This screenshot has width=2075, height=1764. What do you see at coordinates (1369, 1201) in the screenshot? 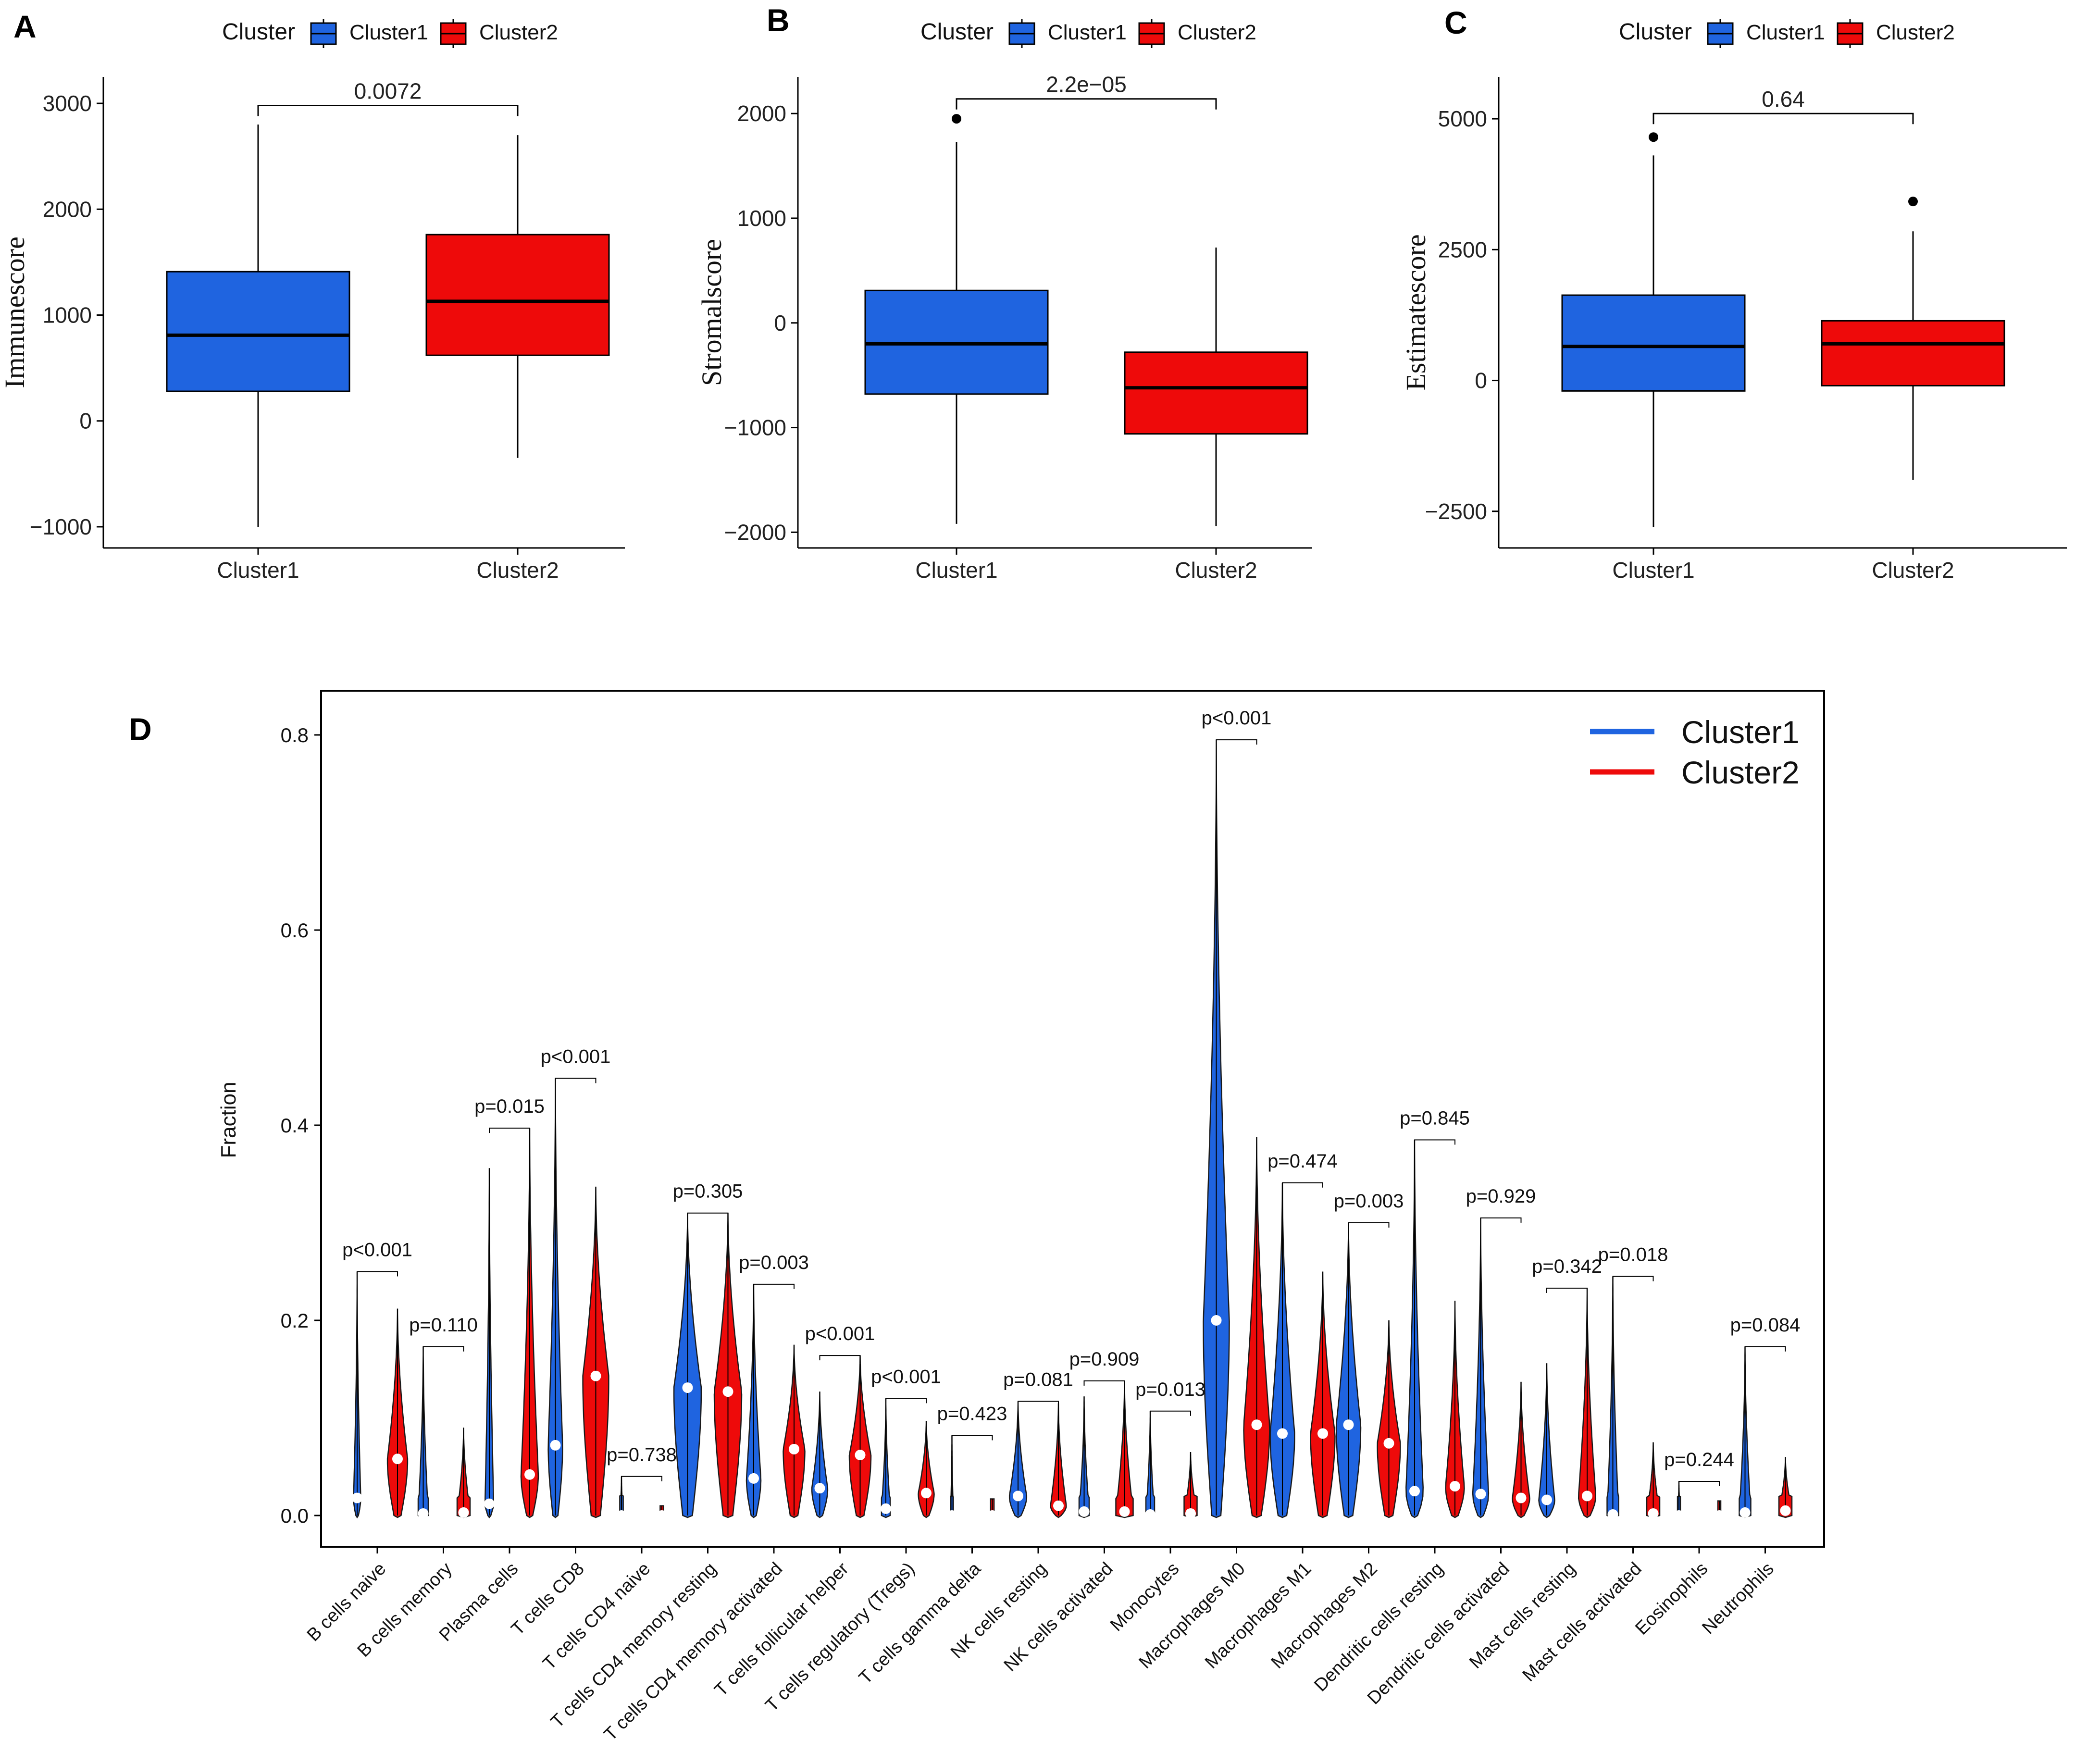
I see `p-value: p=0.003` at bounding box center [1369, 1201].